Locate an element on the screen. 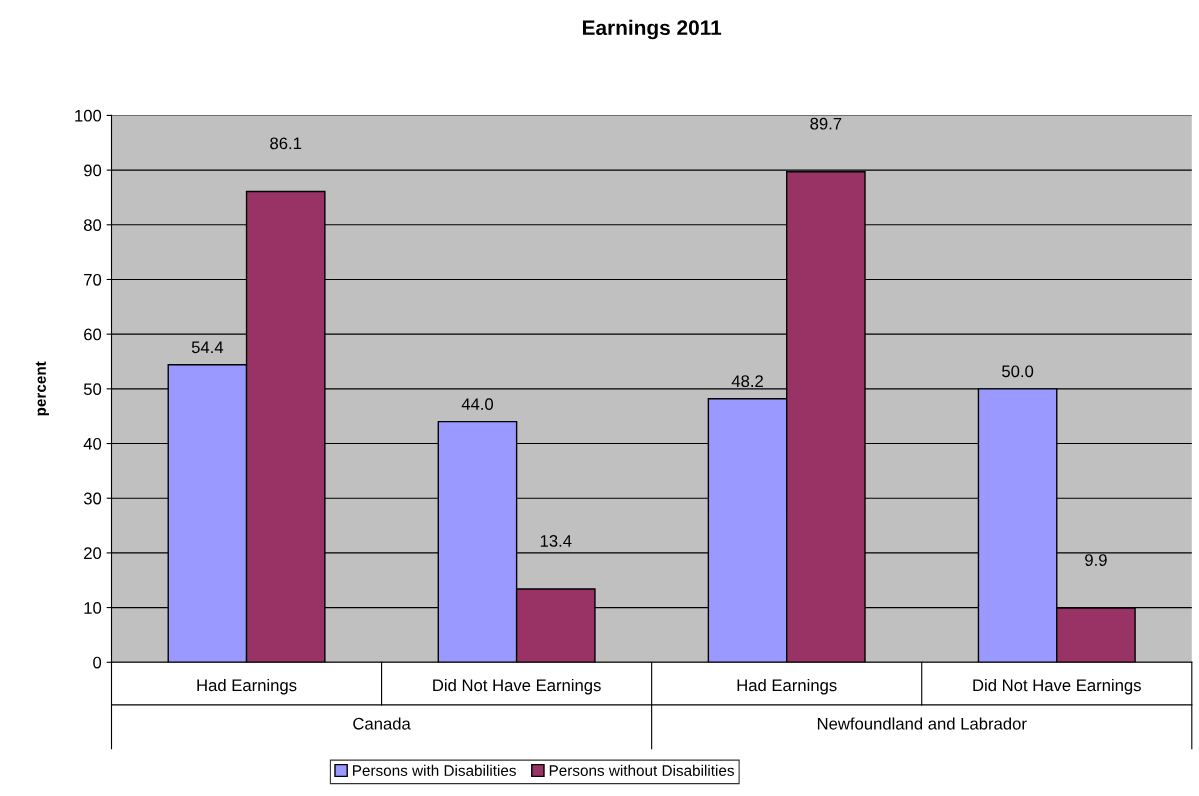 The image size is (1199, 796). y-tick-label: 70 is located at coordinates (93, 279).